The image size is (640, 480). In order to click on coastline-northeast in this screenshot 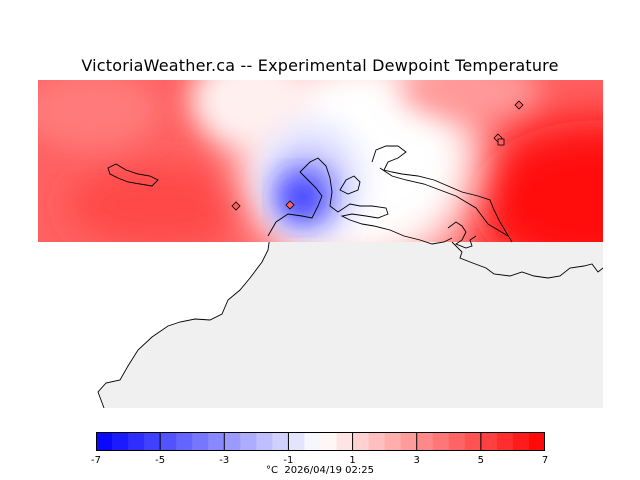, I will do `click(442, 194)`.